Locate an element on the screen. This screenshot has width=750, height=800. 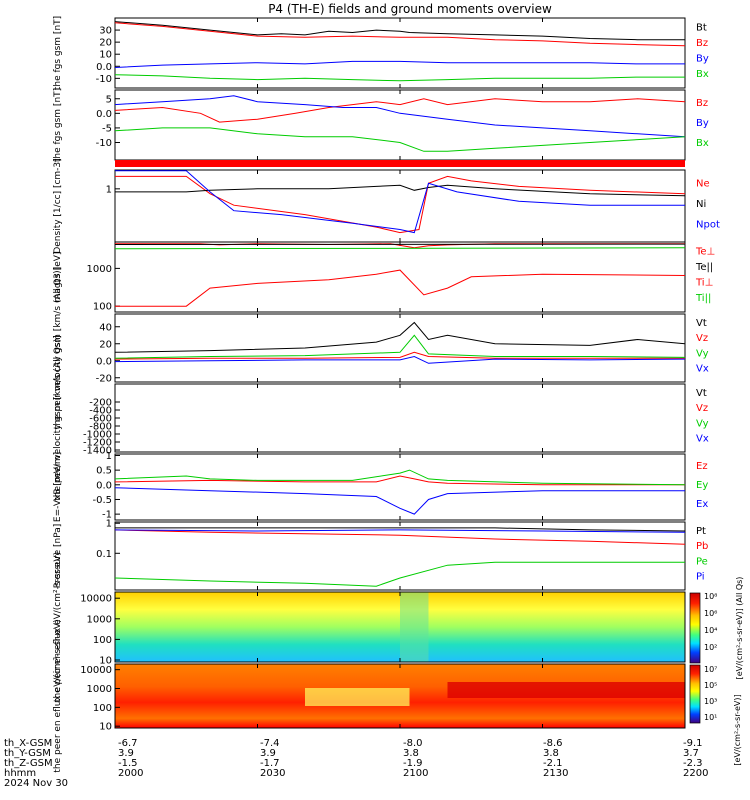
legend-entry: Te|| is located at coordinates (704, 267).